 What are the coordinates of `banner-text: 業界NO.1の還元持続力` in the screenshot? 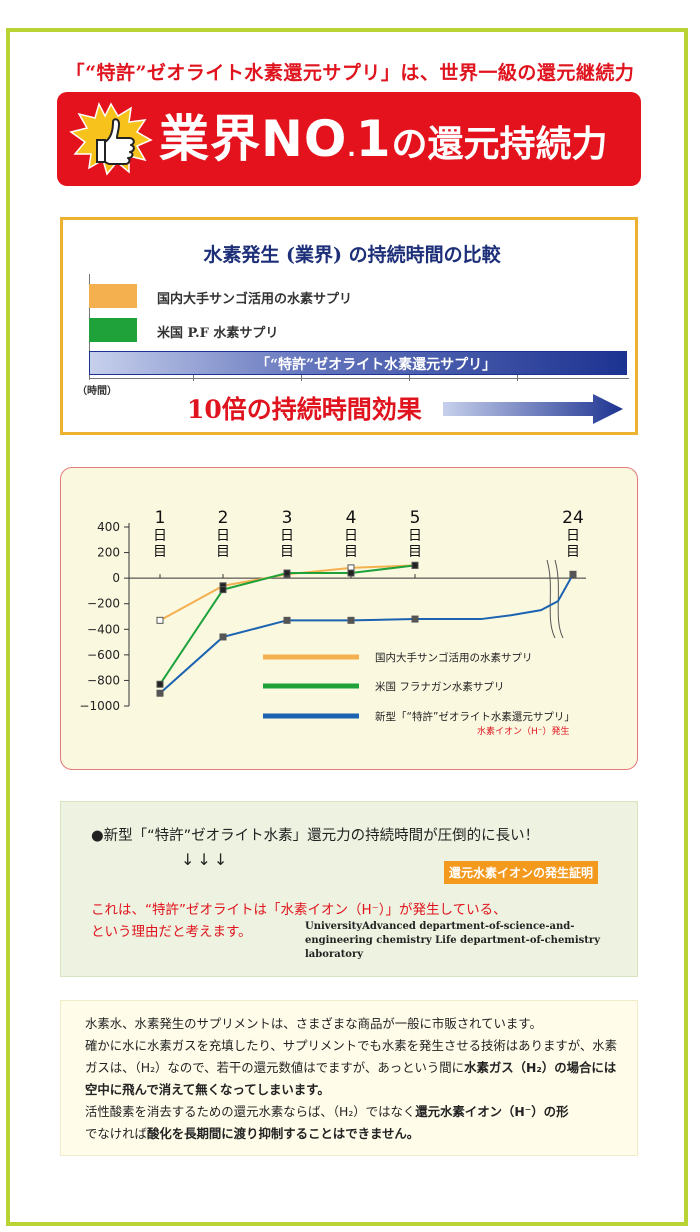 It's located at (383, 139).